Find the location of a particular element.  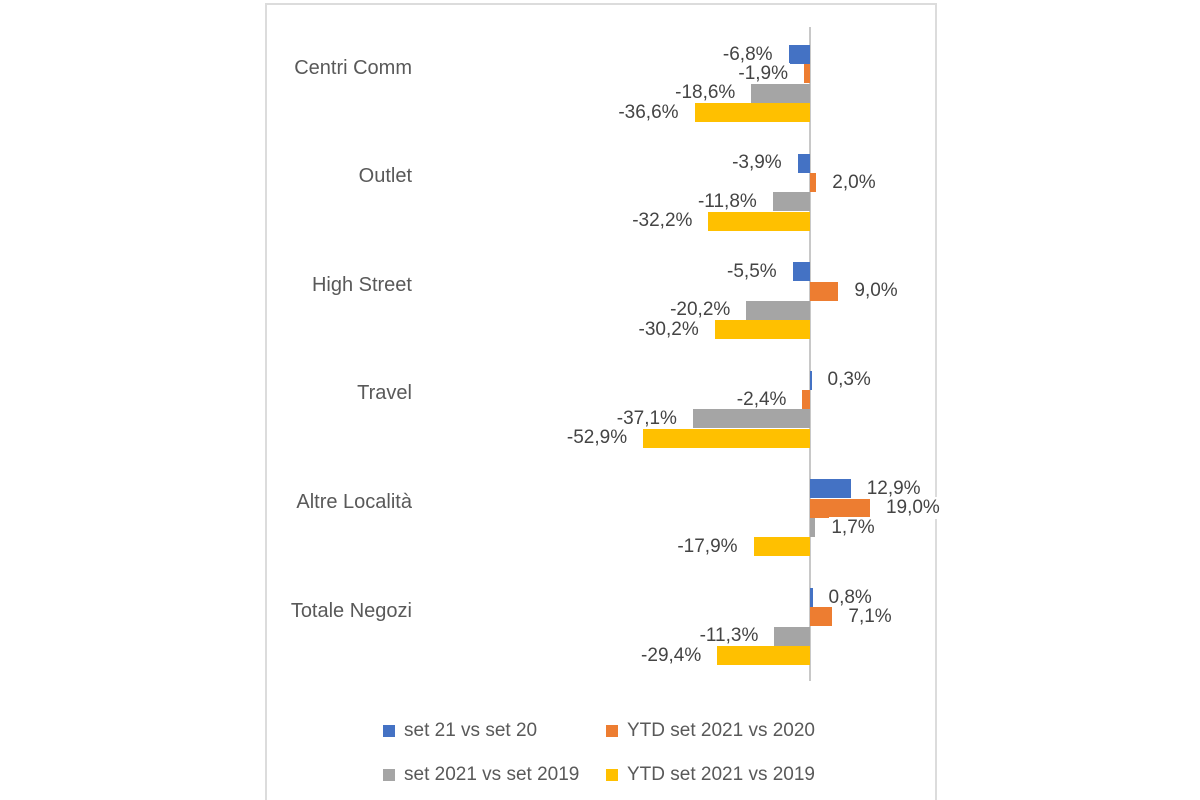

value-axis-zero-line is located at coordinates (810, 354).